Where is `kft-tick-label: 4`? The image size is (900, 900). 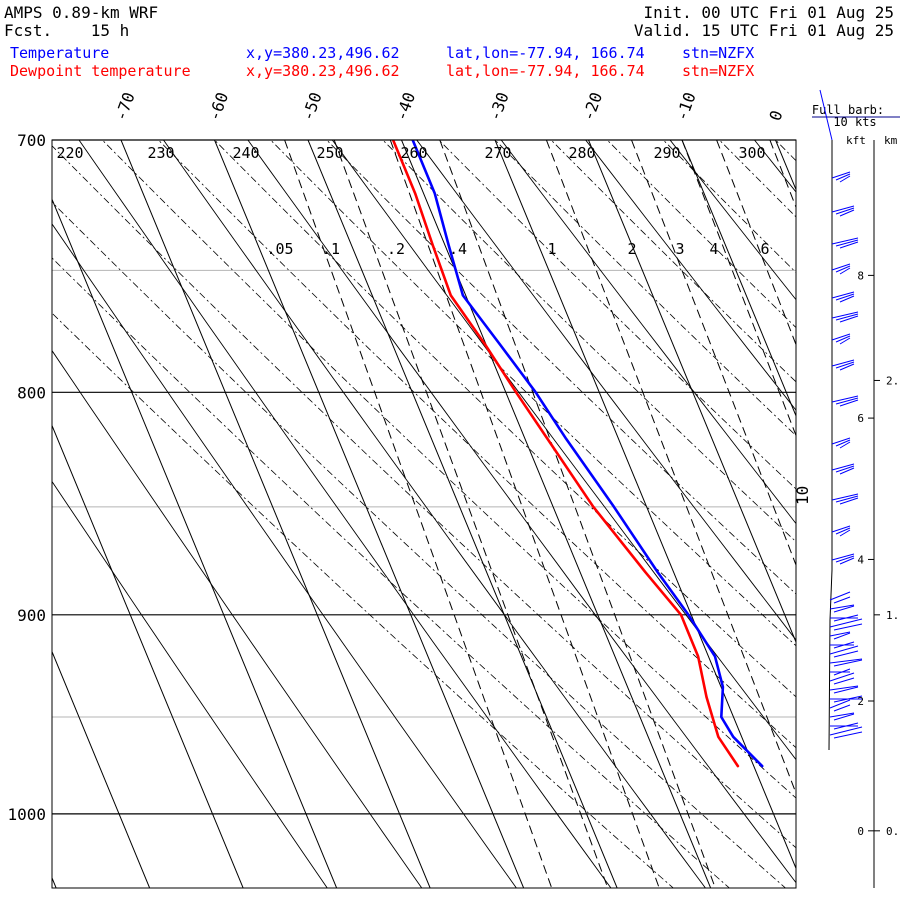
kft-tick-label: 4 is located at coordinates (860, 559).